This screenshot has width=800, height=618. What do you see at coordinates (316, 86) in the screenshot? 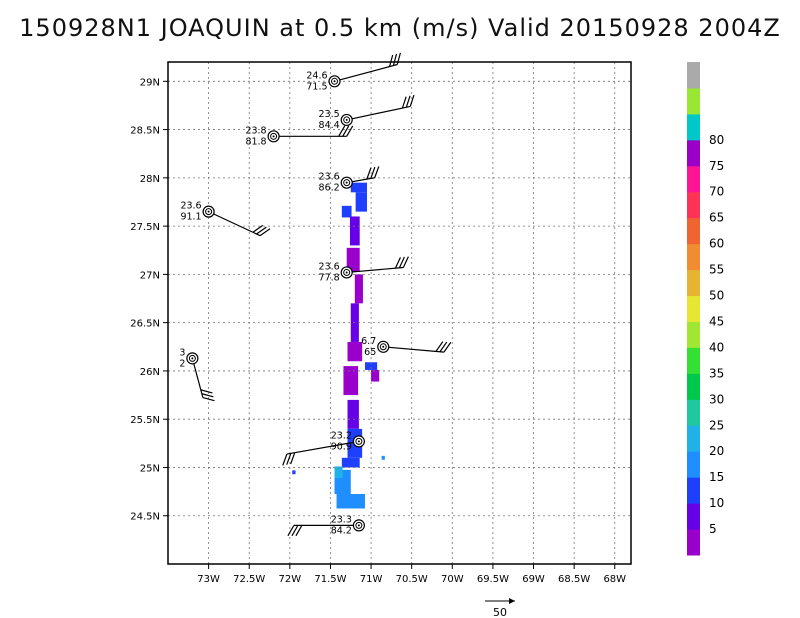
I see `station-bottom-value: 71.5` at bounding box center [316, 86].